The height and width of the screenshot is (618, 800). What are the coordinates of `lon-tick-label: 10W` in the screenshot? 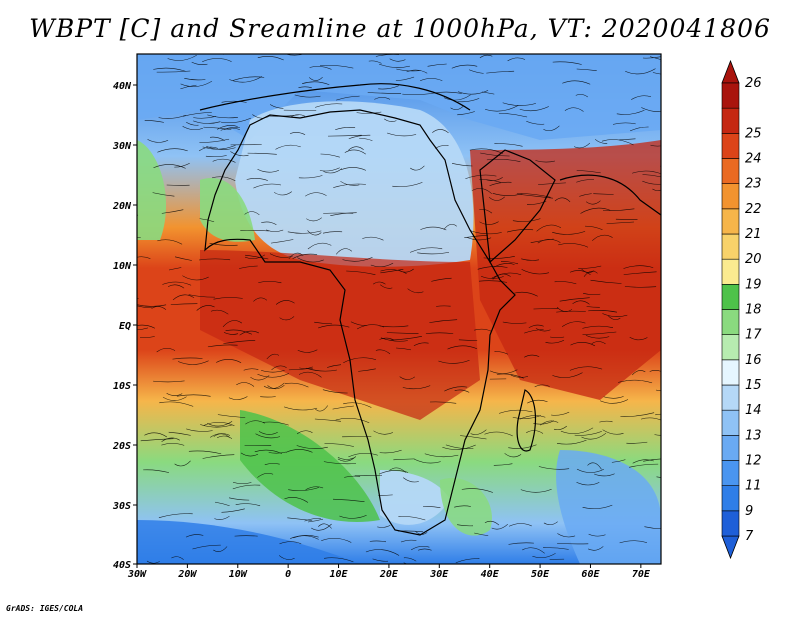 It's located at (238, 574).